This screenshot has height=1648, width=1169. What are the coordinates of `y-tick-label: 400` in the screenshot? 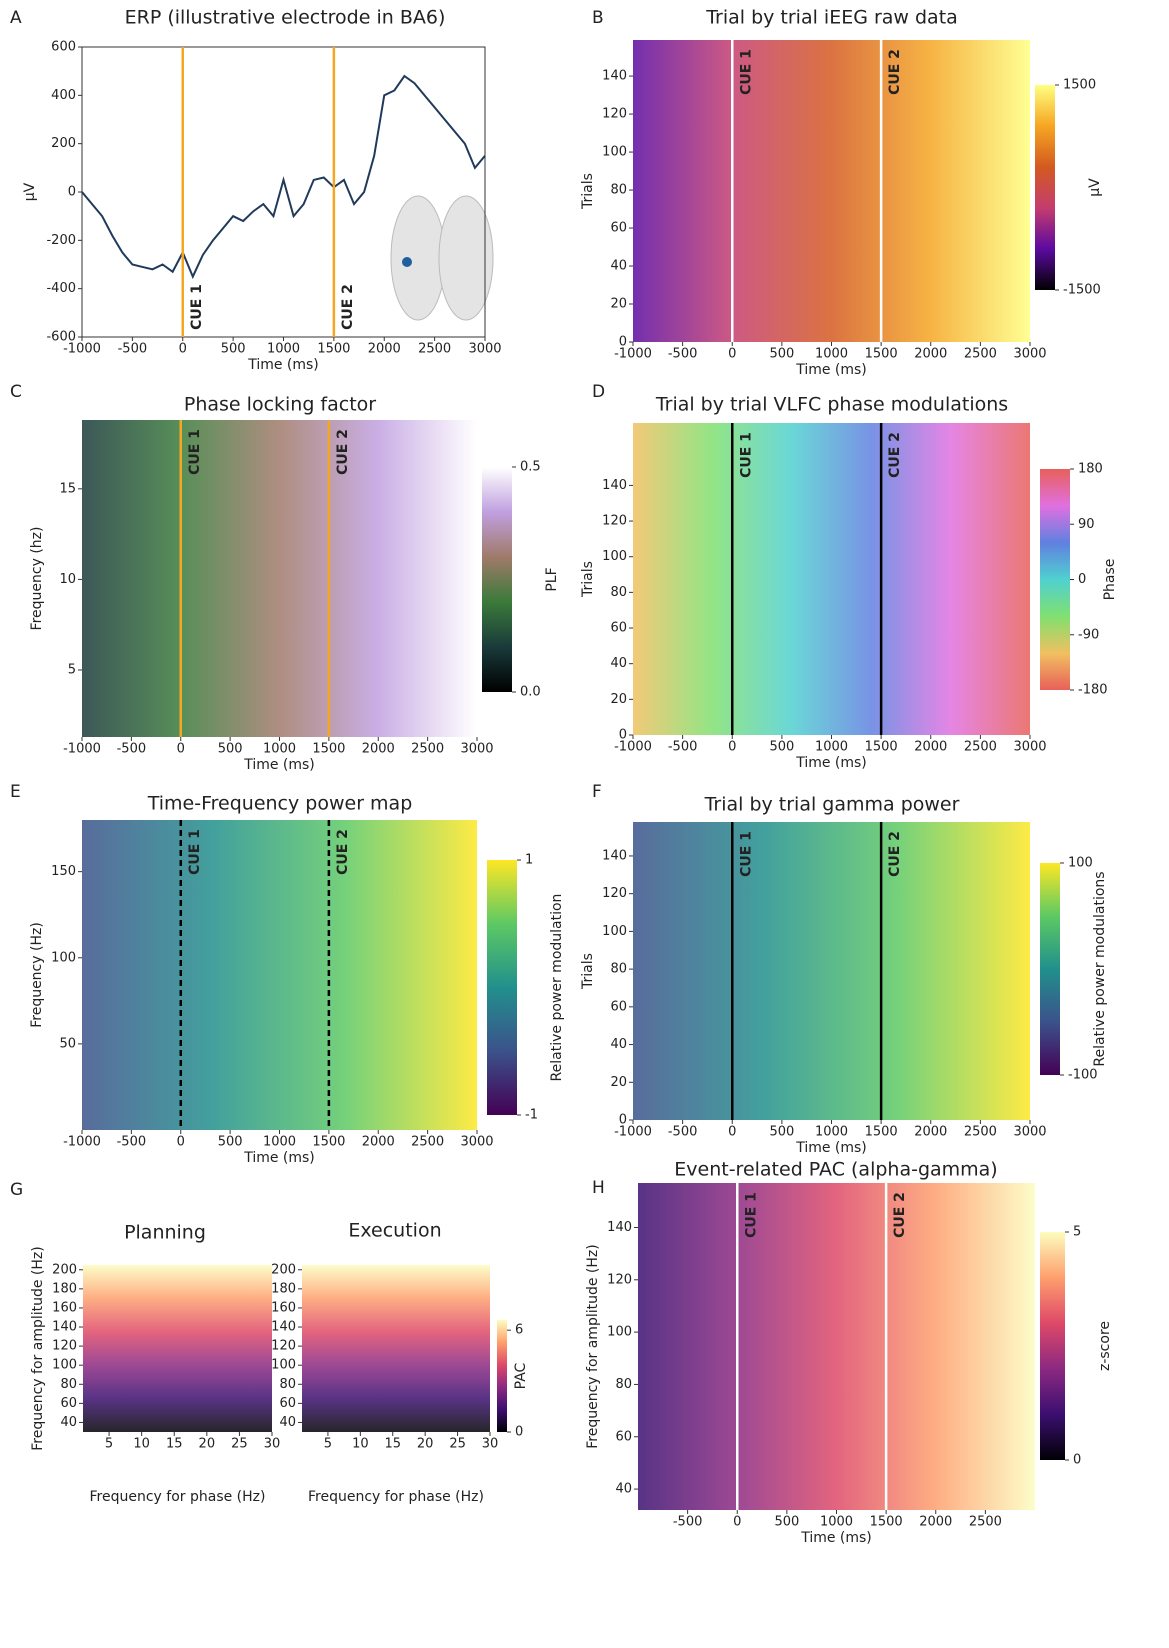 It's located at (63, 95).